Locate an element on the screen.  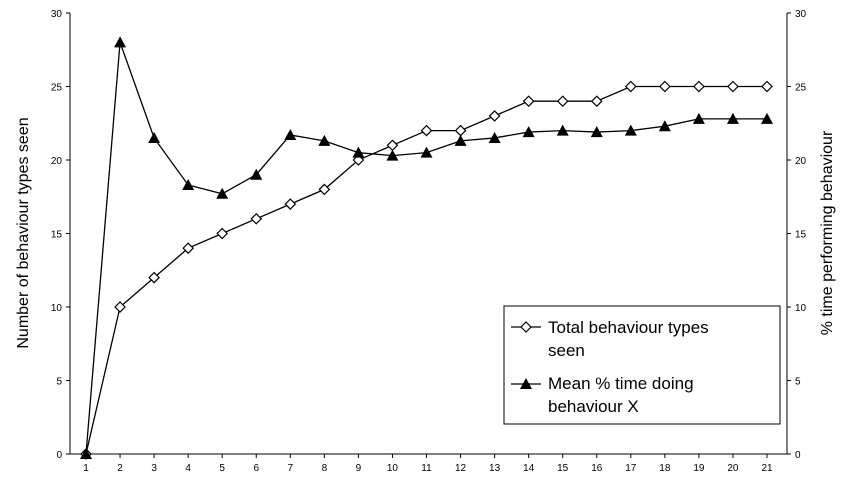
legend-label-mean-2: behaviour X is located at coordinates (593, 406).